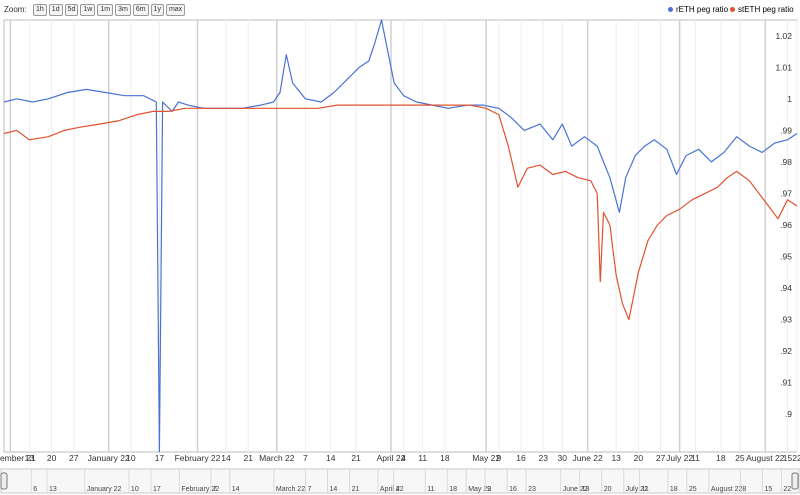  What do you see at coordinates (789, 99) in the screenshot?
I see `y-tick-label: 1` at bounding box center [789, 99].